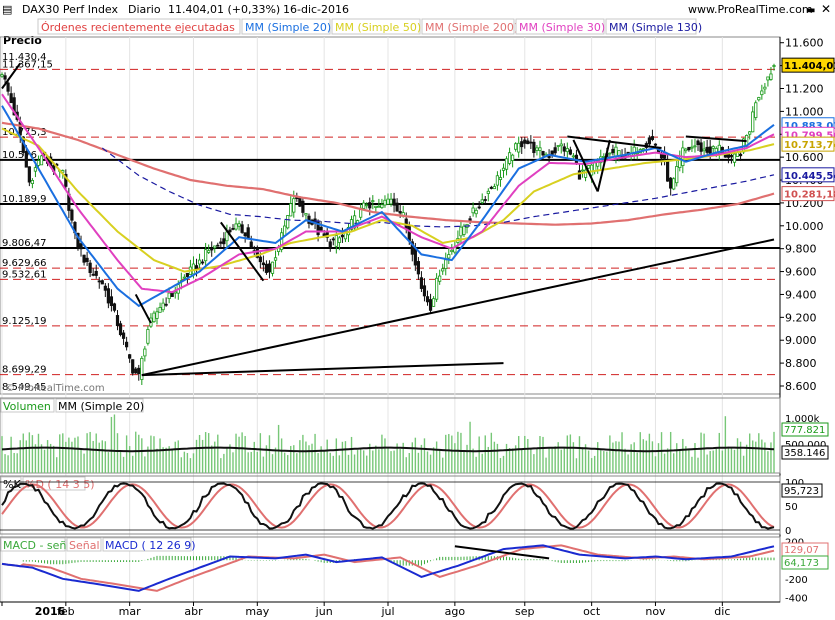 Image resolution: width=835 pixels, height=620 pixels. Describe the element at coordinates (316, 9) in the screenshot. I see `quote-date: 16-dic-2016` at that location.